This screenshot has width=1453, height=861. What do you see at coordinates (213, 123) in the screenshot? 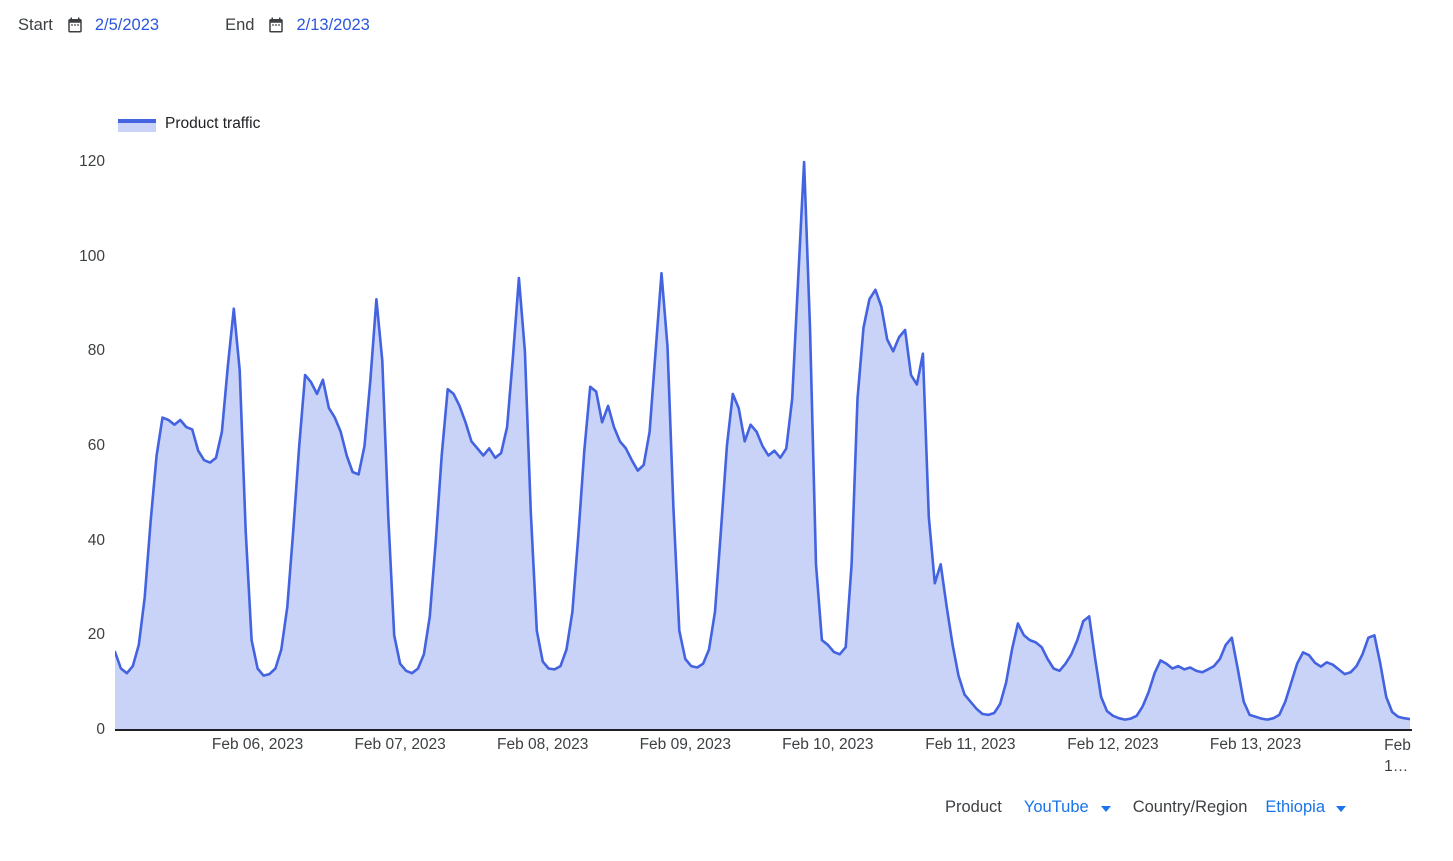
I see `legend-label: Product traffic` at bounding box center [213, 123].